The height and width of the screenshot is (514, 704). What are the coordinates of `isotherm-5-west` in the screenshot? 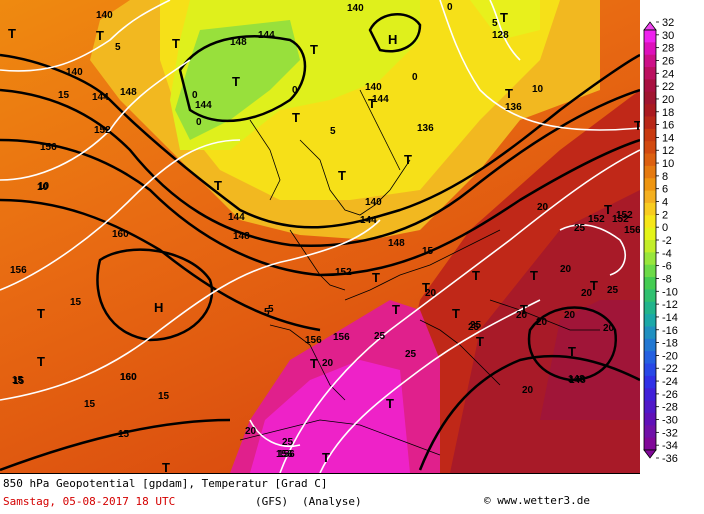 It's located at (85, 36).